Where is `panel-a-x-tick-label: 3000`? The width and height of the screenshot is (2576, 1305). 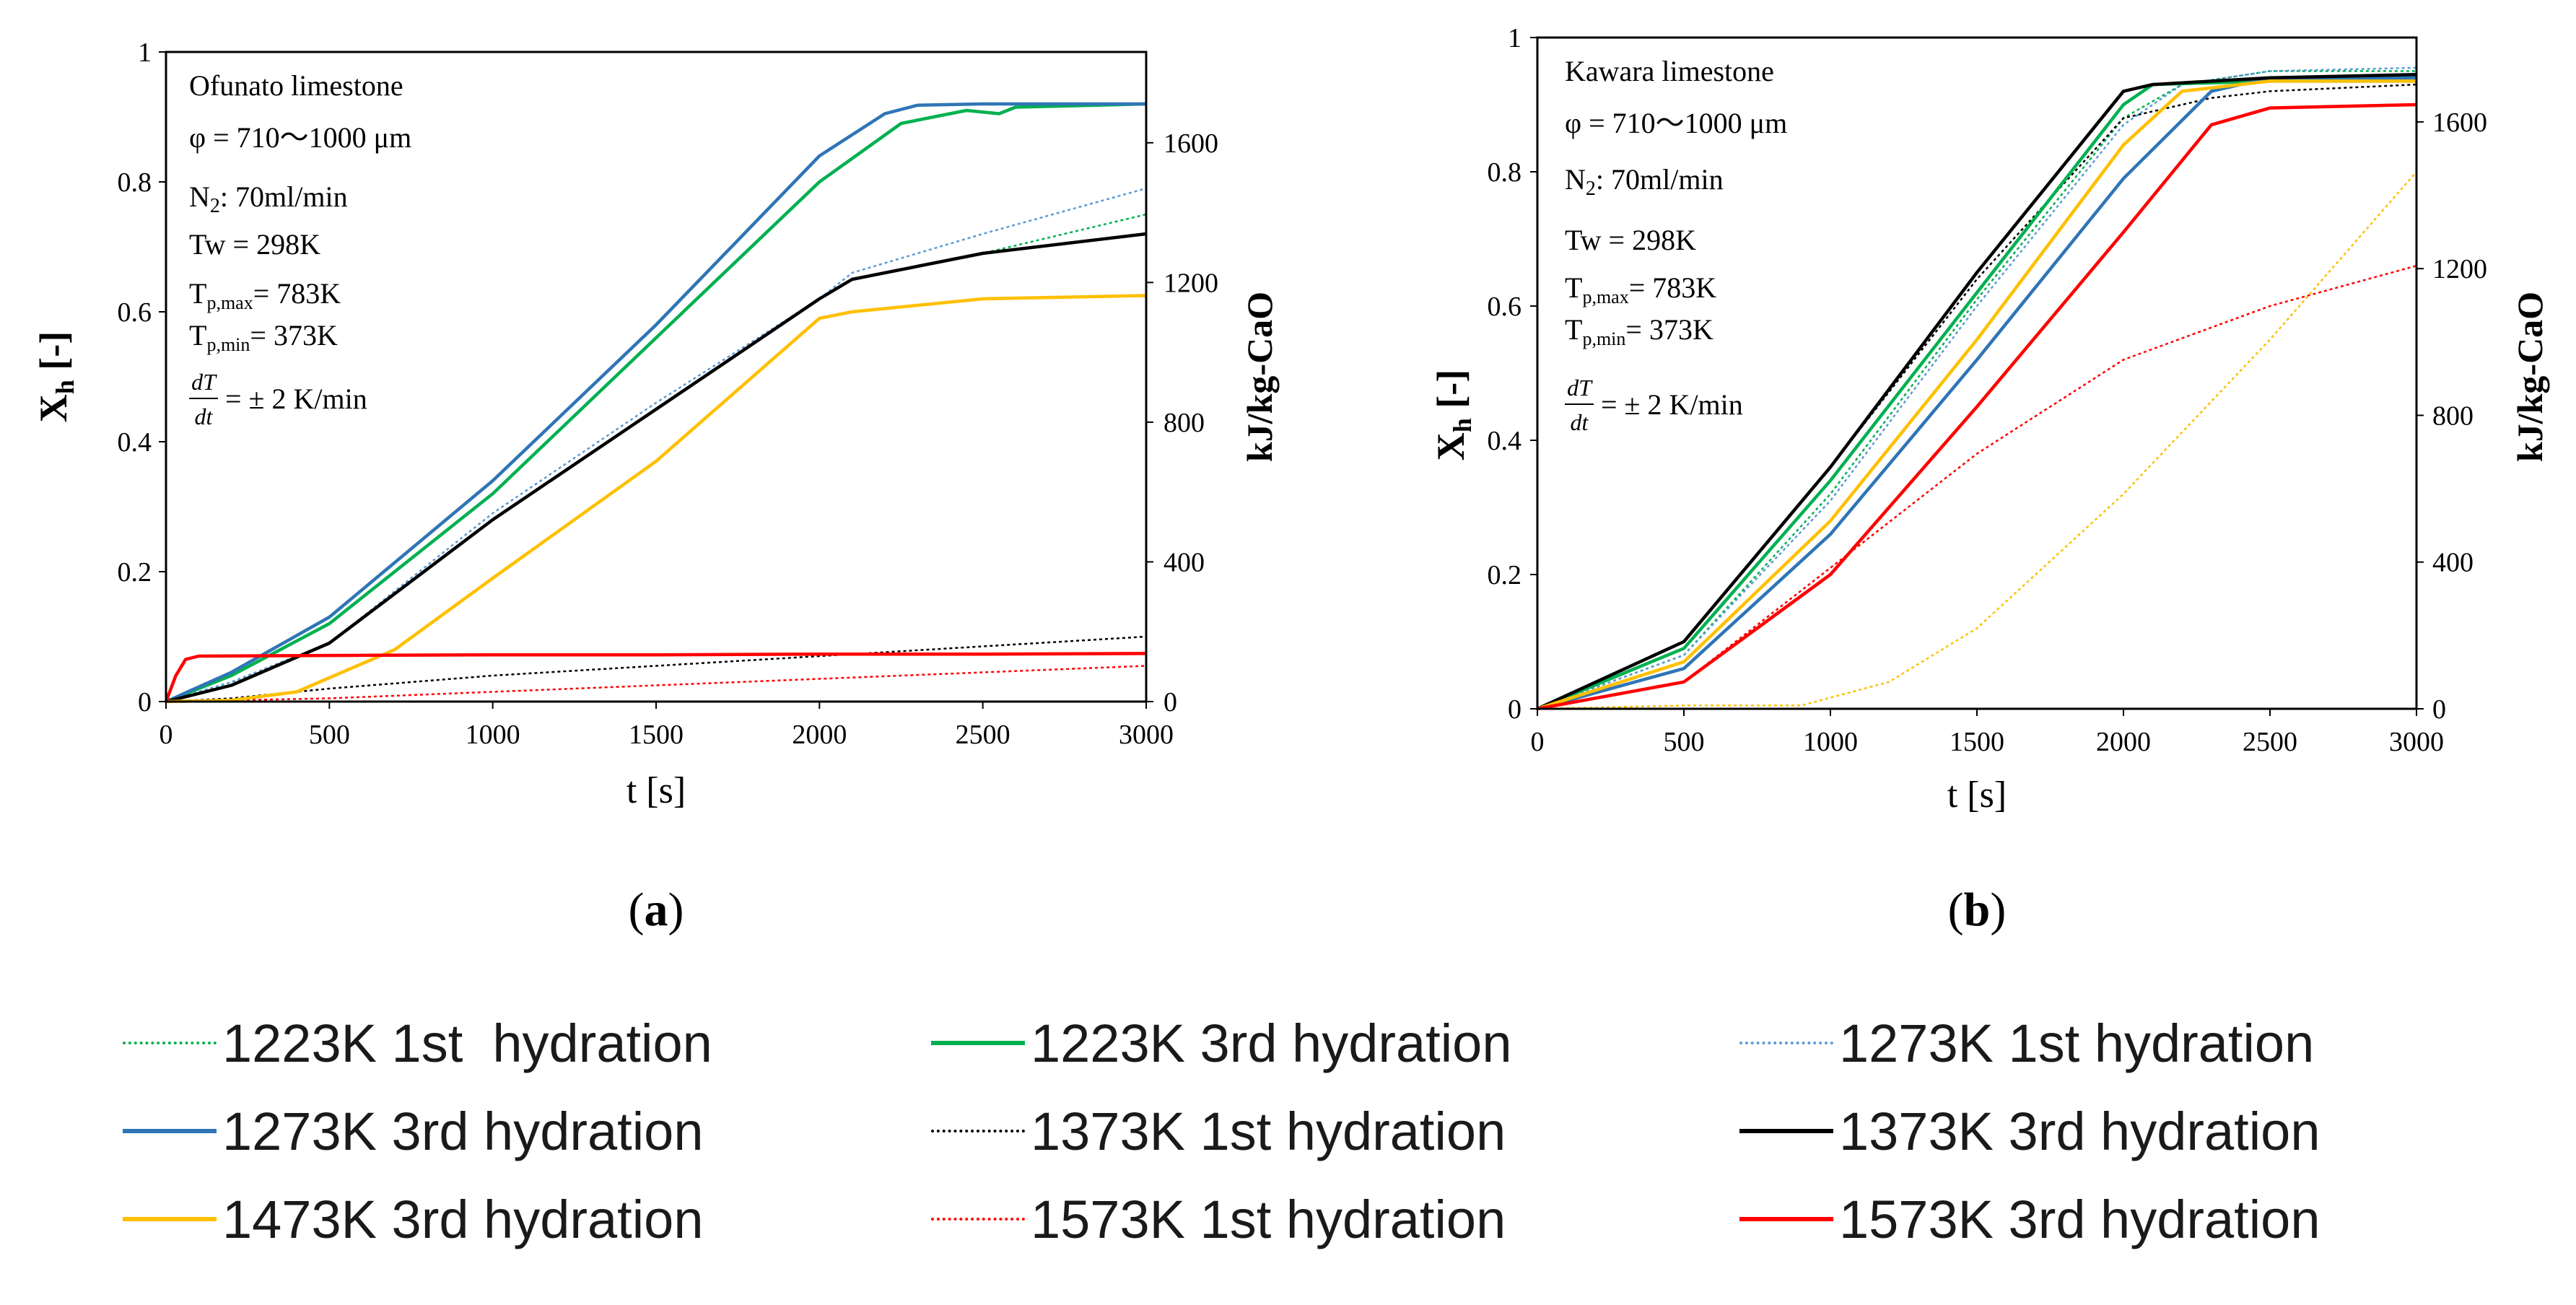
panel-a-x-tick-label: 3000 is located at coordinates (1146, 735).